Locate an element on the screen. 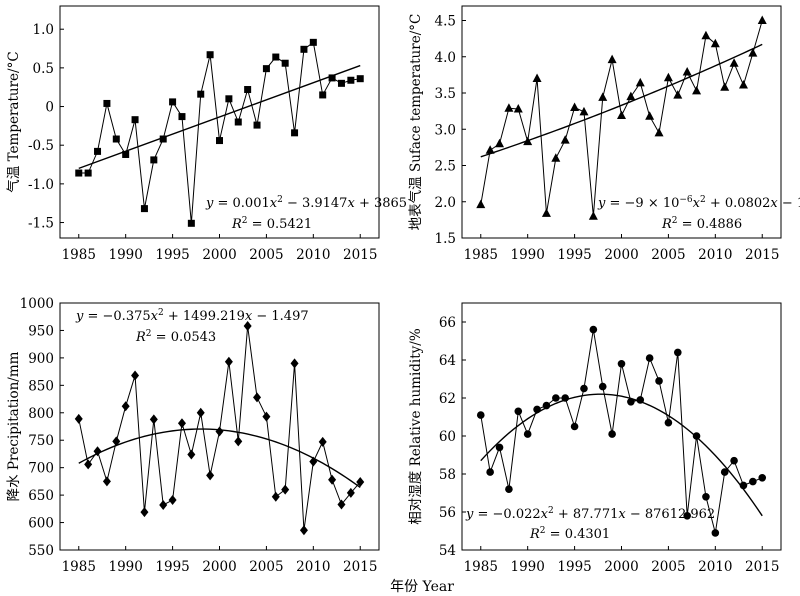  regression-equation: y = 0.001x2 − 3.9147x + 3865 is located at coordinates (306, 203).